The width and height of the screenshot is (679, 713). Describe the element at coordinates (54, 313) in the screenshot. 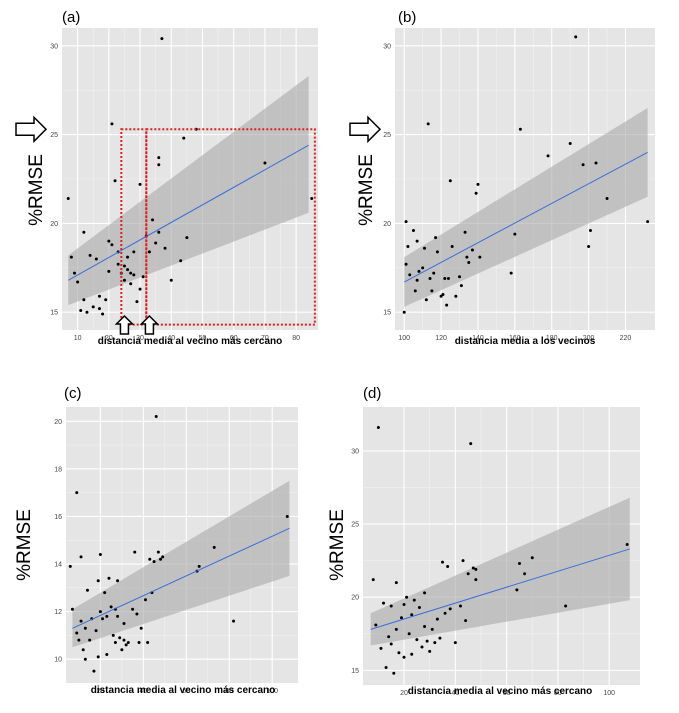

I see `y-tick-label: 15` at that location.